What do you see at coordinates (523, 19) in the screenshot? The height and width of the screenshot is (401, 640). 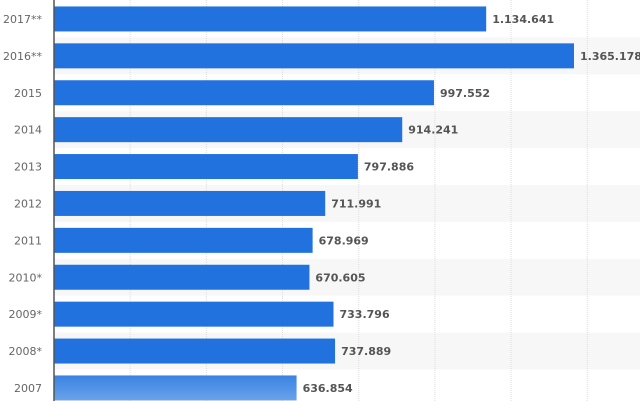 I see `value-label: 1.134.641` at bounding box center [523, 19].